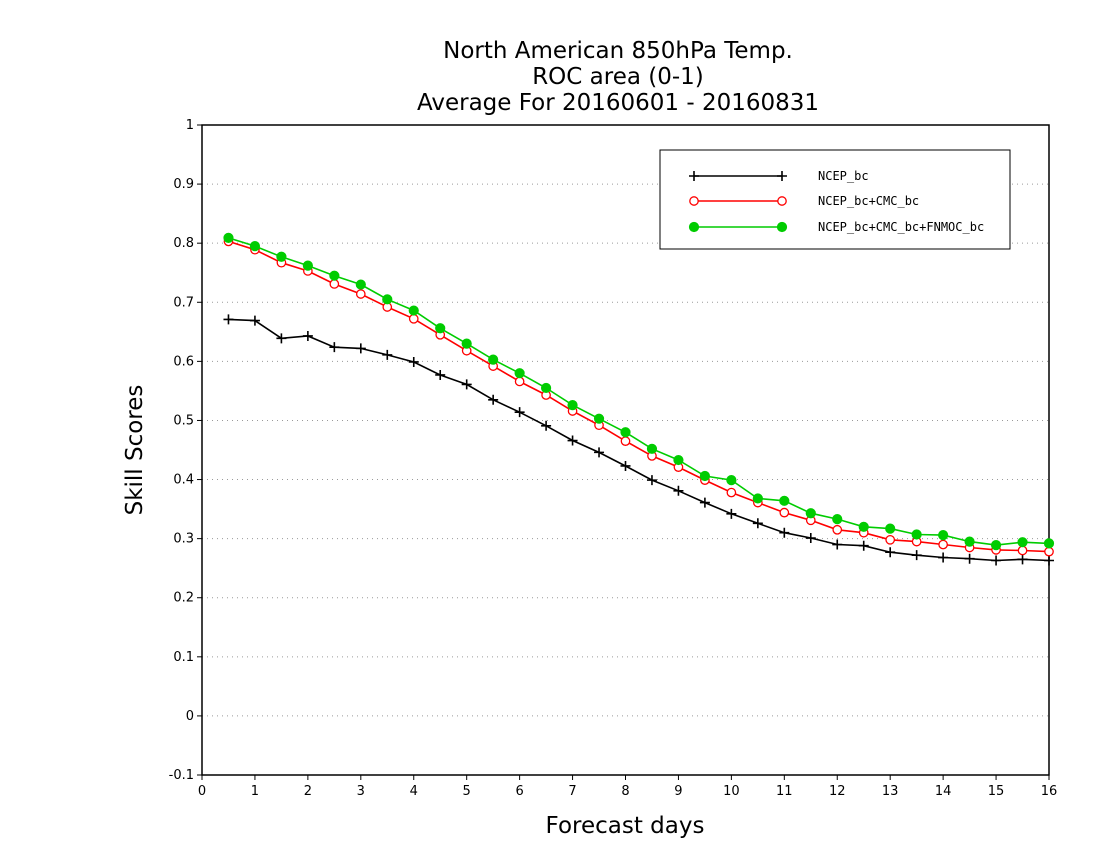 This screenshot has width=1100, height=850. What do you see at coordinates (618, 103) in the screenshot?
I see `title-line-3: Average For 20160601 - 20160831` at bounding box center [618, 103].